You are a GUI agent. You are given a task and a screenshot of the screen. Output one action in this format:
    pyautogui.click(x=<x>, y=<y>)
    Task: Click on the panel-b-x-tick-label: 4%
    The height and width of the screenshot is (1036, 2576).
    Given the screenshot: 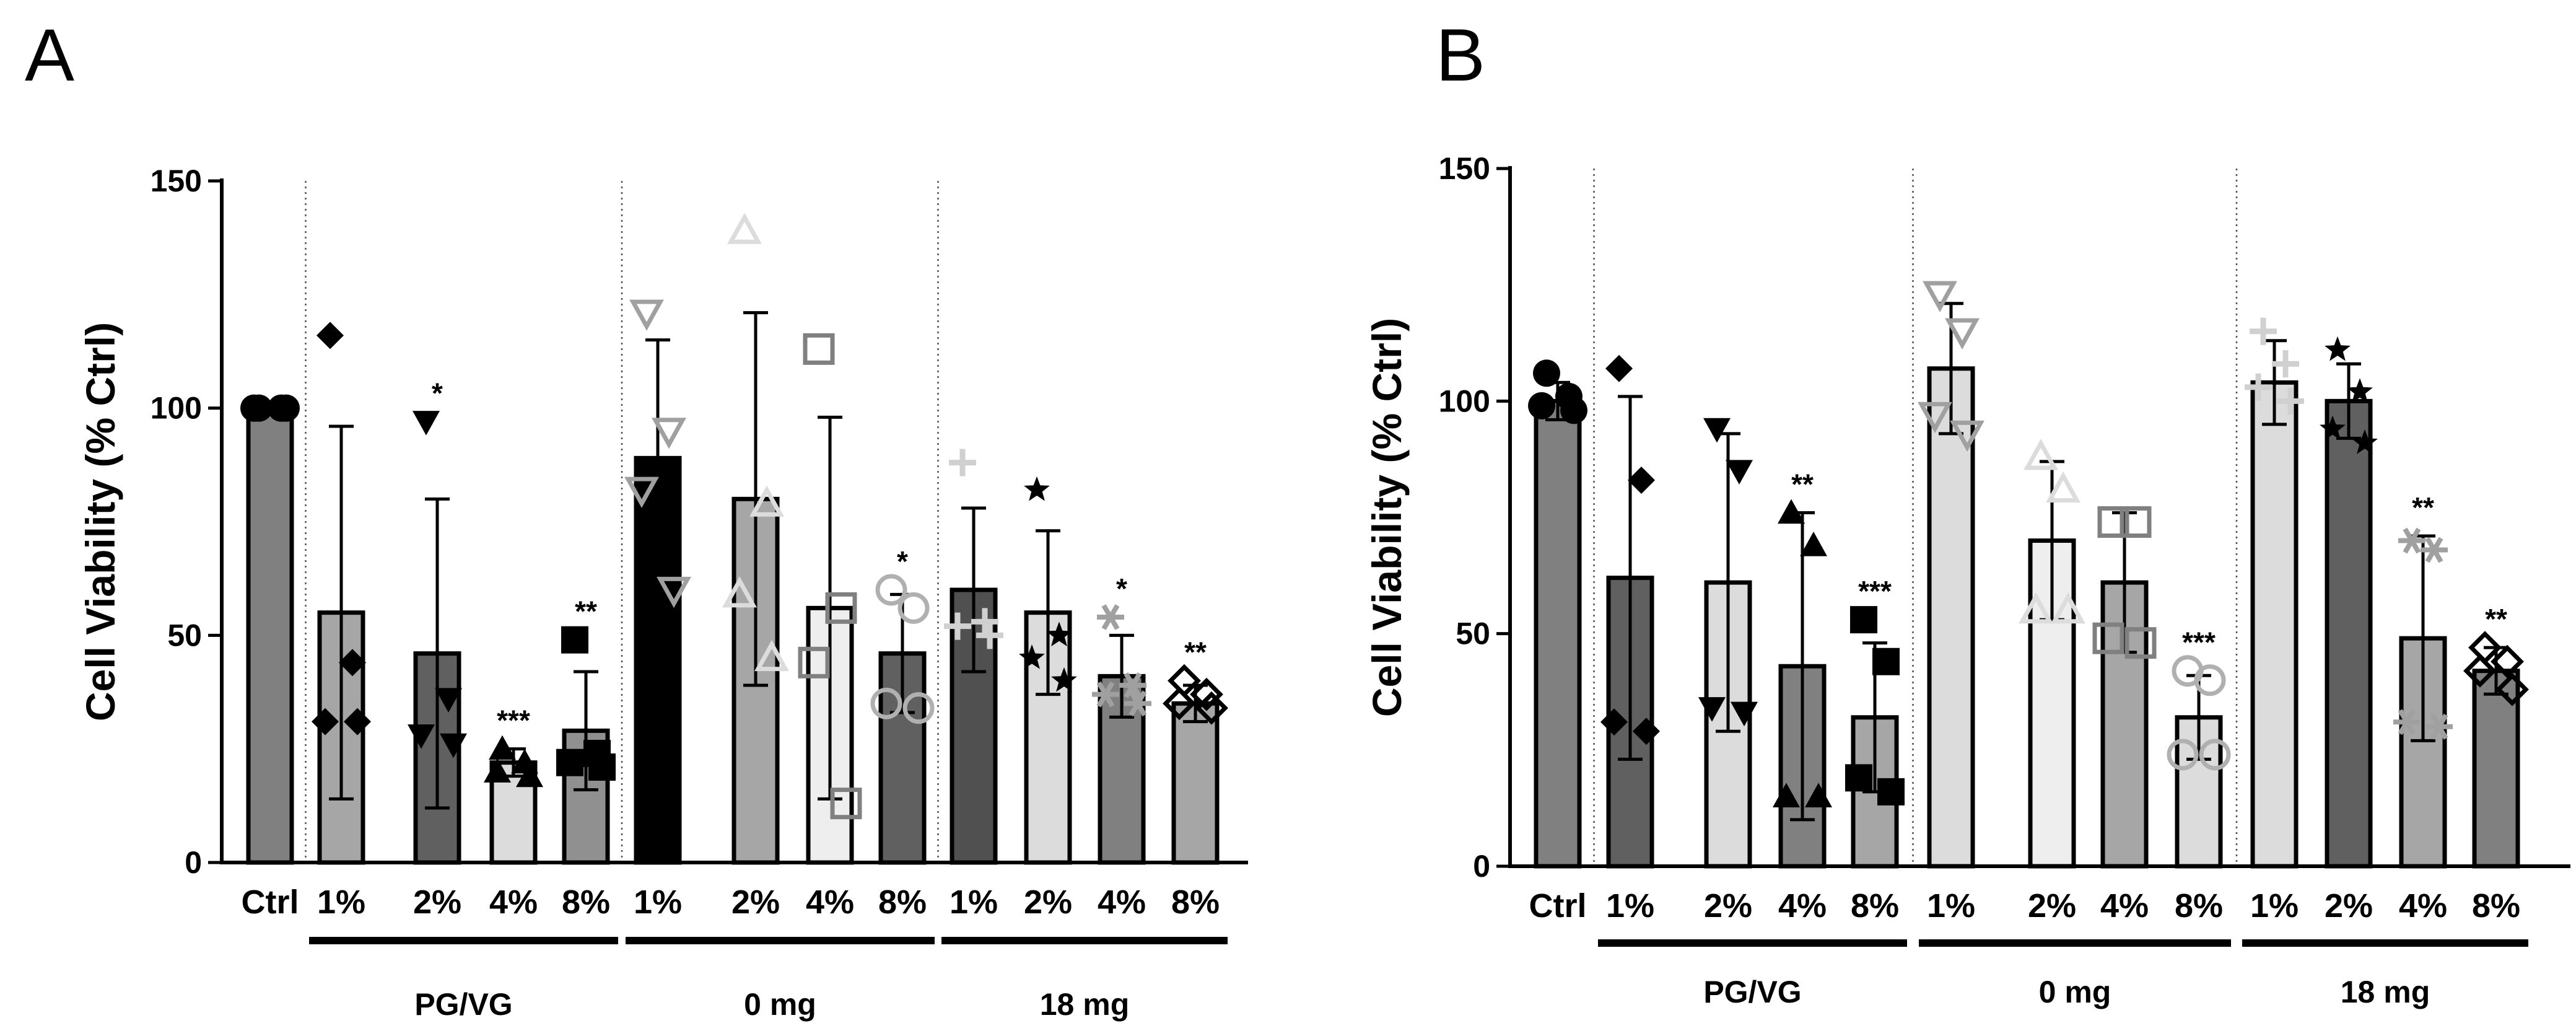 What is the action you would take?
    pyautogui.click(x=1802, y=905)
    